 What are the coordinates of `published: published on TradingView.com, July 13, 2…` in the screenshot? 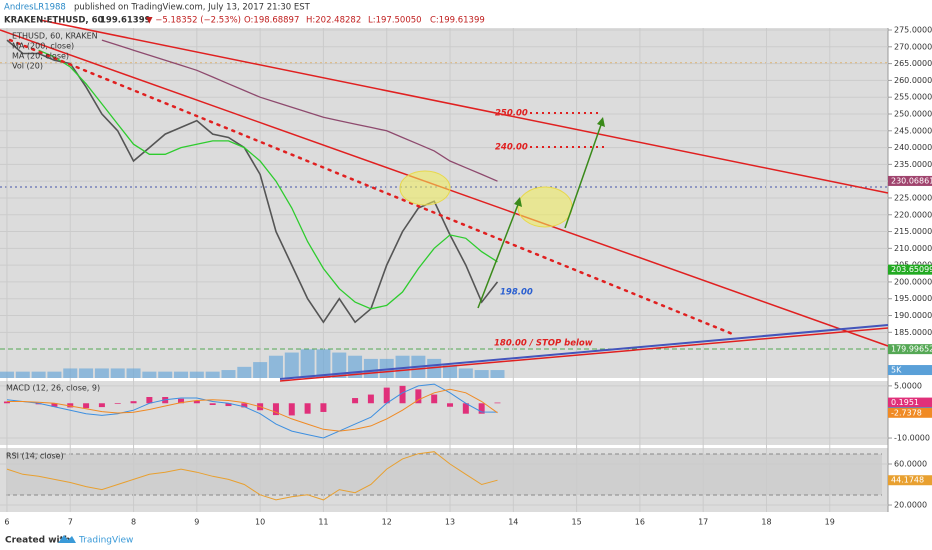 It's located at (192, 8).